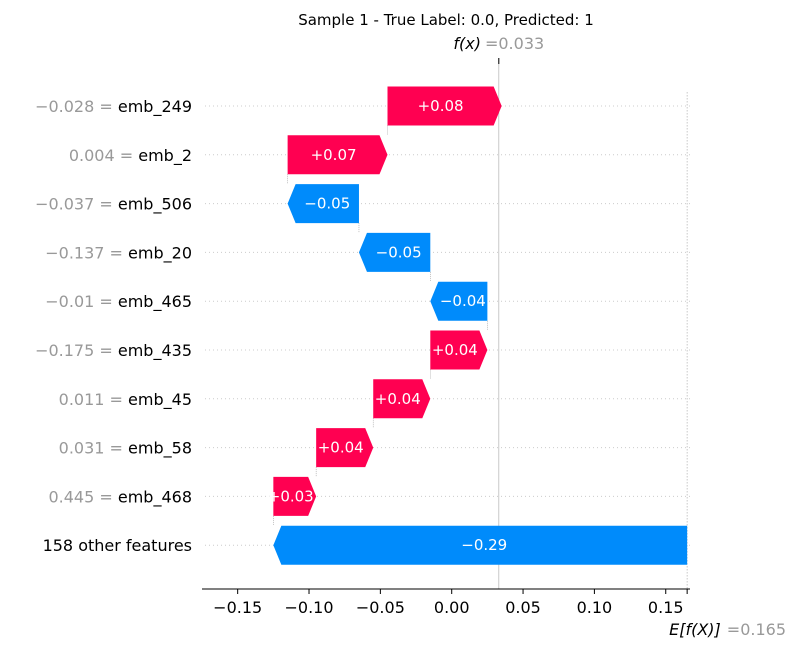 The width and height of the screenshot is (800, 650). What do you see at coordinates (334, 155) in the screenshot?
I see `bar-value-label: +0.07` at bounding box center [334, 155].